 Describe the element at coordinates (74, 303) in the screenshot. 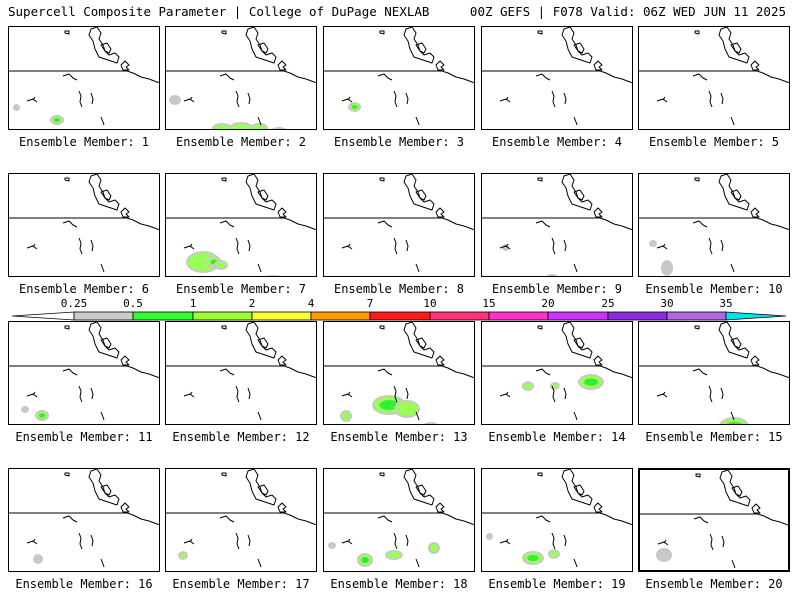

I see `colorbar-tick-label: 0.25` at that location.